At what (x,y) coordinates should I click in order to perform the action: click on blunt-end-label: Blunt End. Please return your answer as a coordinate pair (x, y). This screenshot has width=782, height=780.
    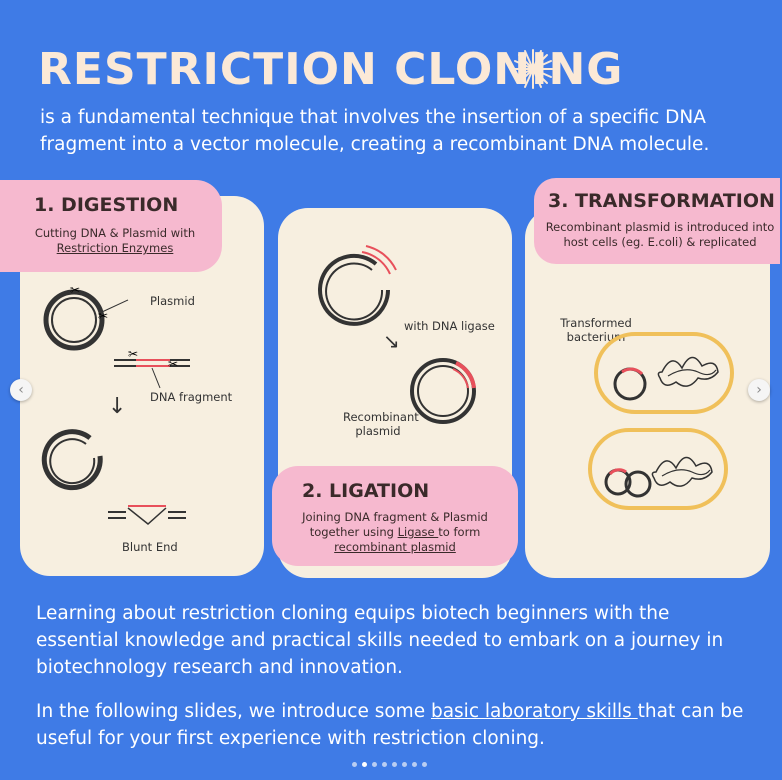
    Looking at the image, I should click on (150, 547).